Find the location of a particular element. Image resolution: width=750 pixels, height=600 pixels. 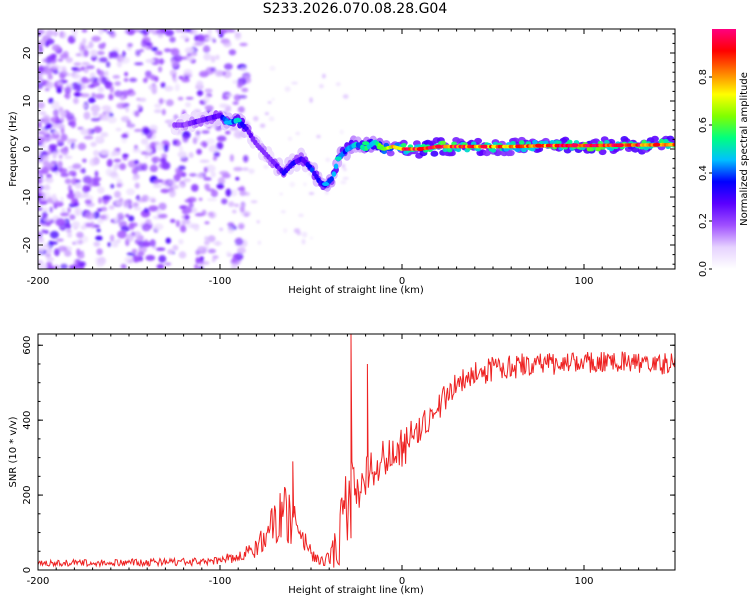

colorbar-ticks: 0.0 0.2 0.4 0.6 0.8 is located at coordinates (705, 173).